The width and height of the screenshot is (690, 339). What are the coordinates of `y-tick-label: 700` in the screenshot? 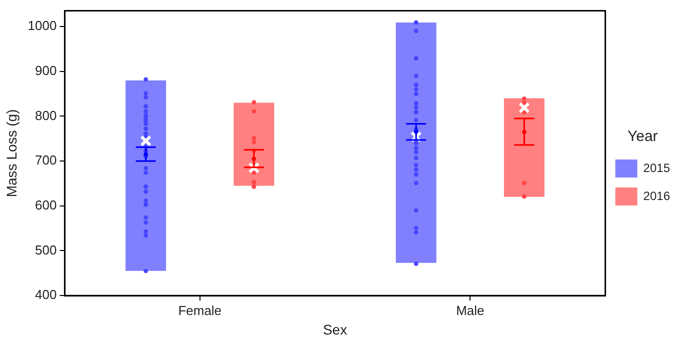 It's located at (46, 160).